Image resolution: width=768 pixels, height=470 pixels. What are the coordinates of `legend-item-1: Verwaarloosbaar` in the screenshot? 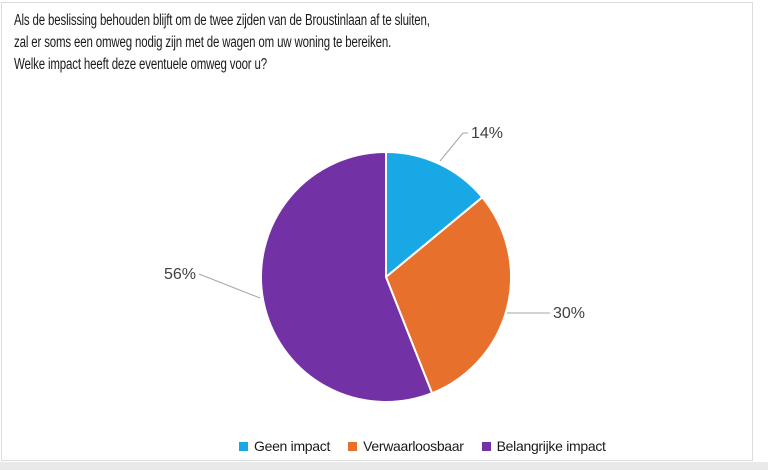 It's located at (406, 446).